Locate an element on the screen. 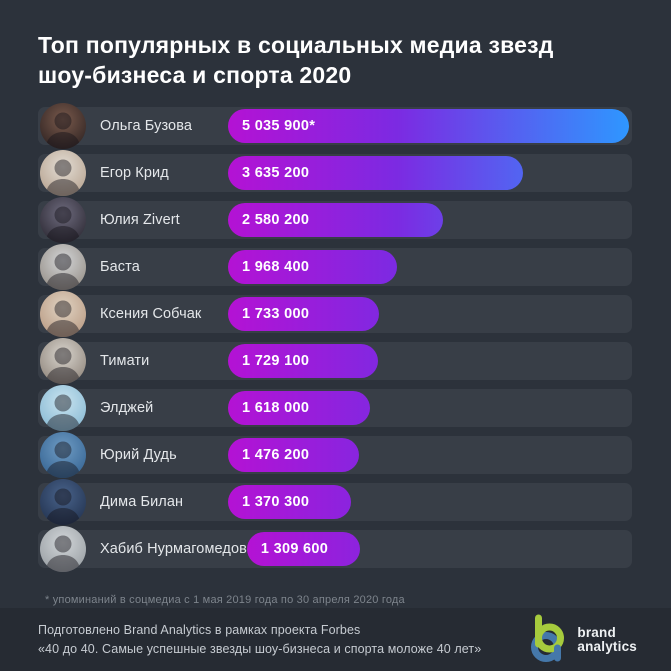 This screenshot has height=671, width=671. bar-track: 1 733 000 is located at coordinates (429, 314).